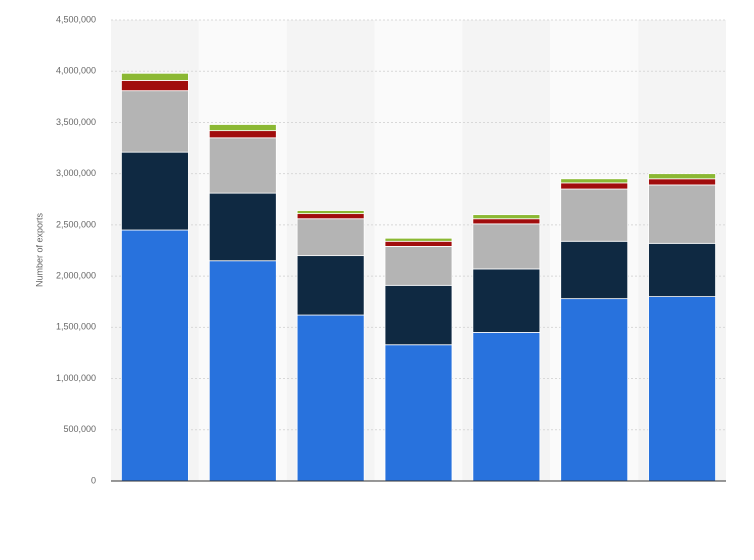  What do you see at coordinates (76, 224) in the screenshot?
I see `y-tick-label: 2,500,000` at bounding box center [76, 224].